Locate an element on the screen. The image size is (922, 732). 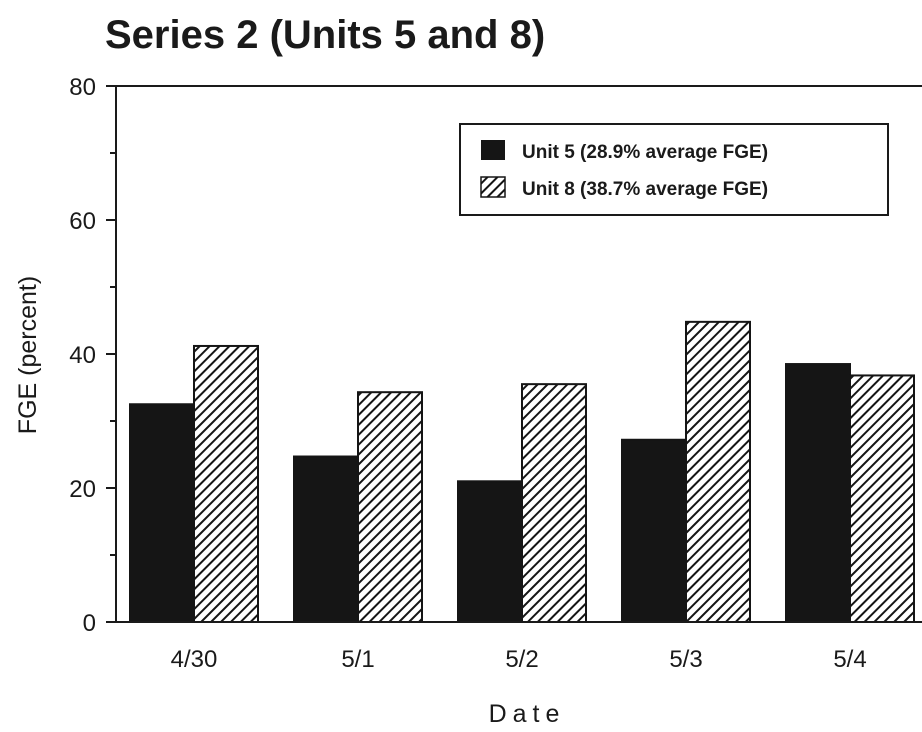
x-axis-ticks: 4/30 5/1 5/2 5/3 5/4 is located at coordinates (519, 659).